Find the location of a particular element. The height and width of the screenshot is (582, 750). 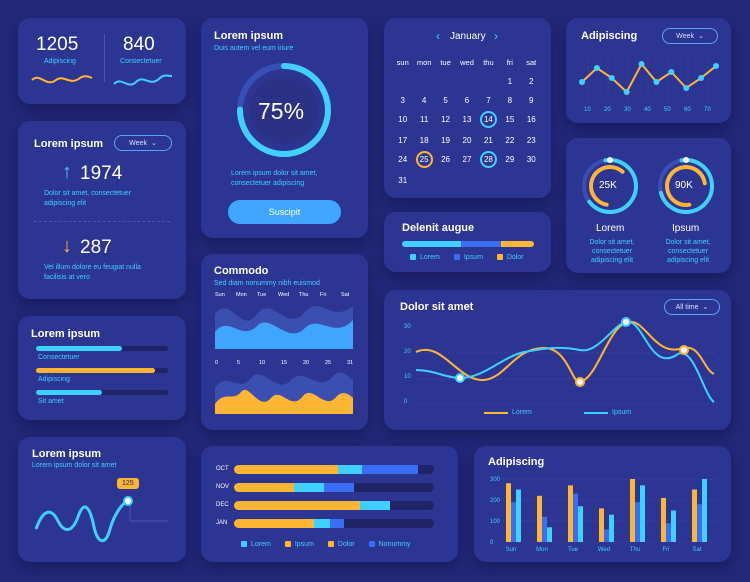

x-tick-label: 60 is located at coordinates (687, 110).